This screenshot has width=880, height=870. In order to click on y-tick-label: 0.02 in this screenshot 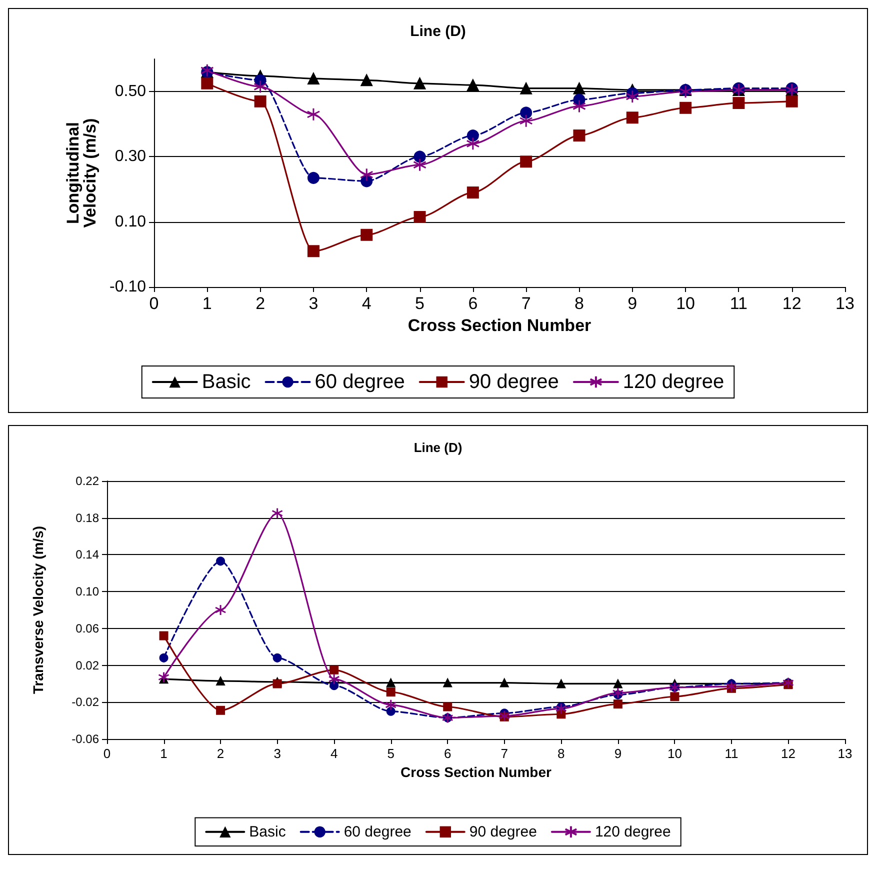, I will do `click(88, 665)`.